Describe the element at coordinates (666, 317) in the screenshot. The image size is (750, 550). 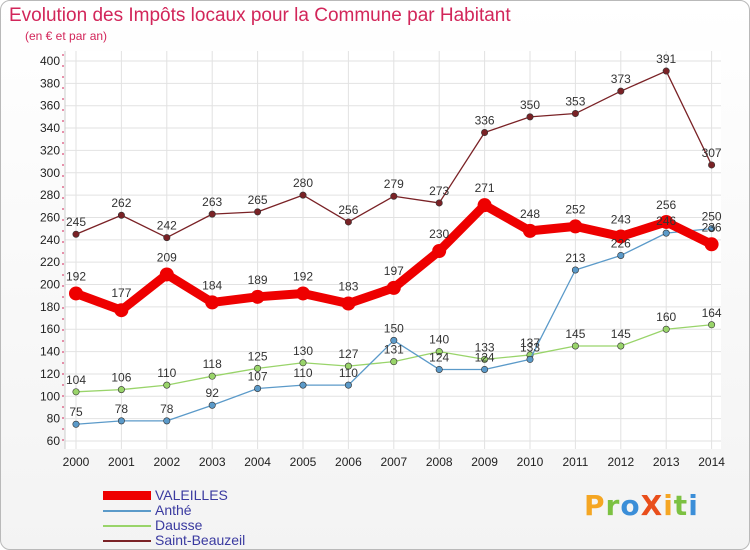
I see `data-label: 160` at that location.